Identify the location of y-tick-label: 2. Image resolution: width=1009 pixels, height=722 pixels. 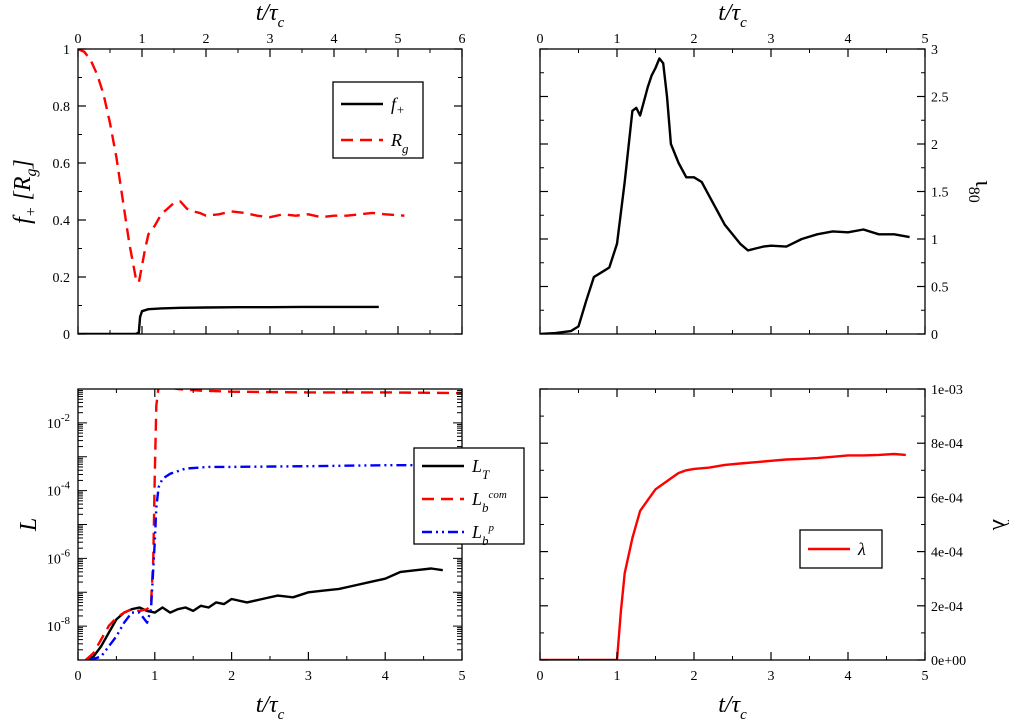
(934, 145).